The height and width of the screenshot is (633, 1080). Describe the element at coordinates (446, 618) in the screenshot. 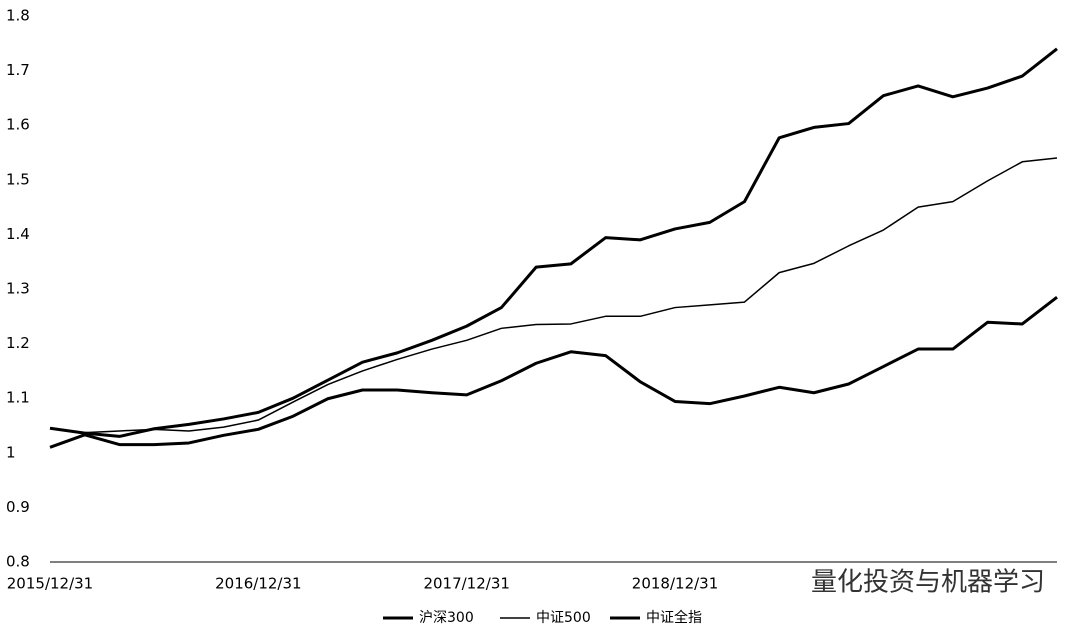

I see `legend-label: 沪深300` at that location.